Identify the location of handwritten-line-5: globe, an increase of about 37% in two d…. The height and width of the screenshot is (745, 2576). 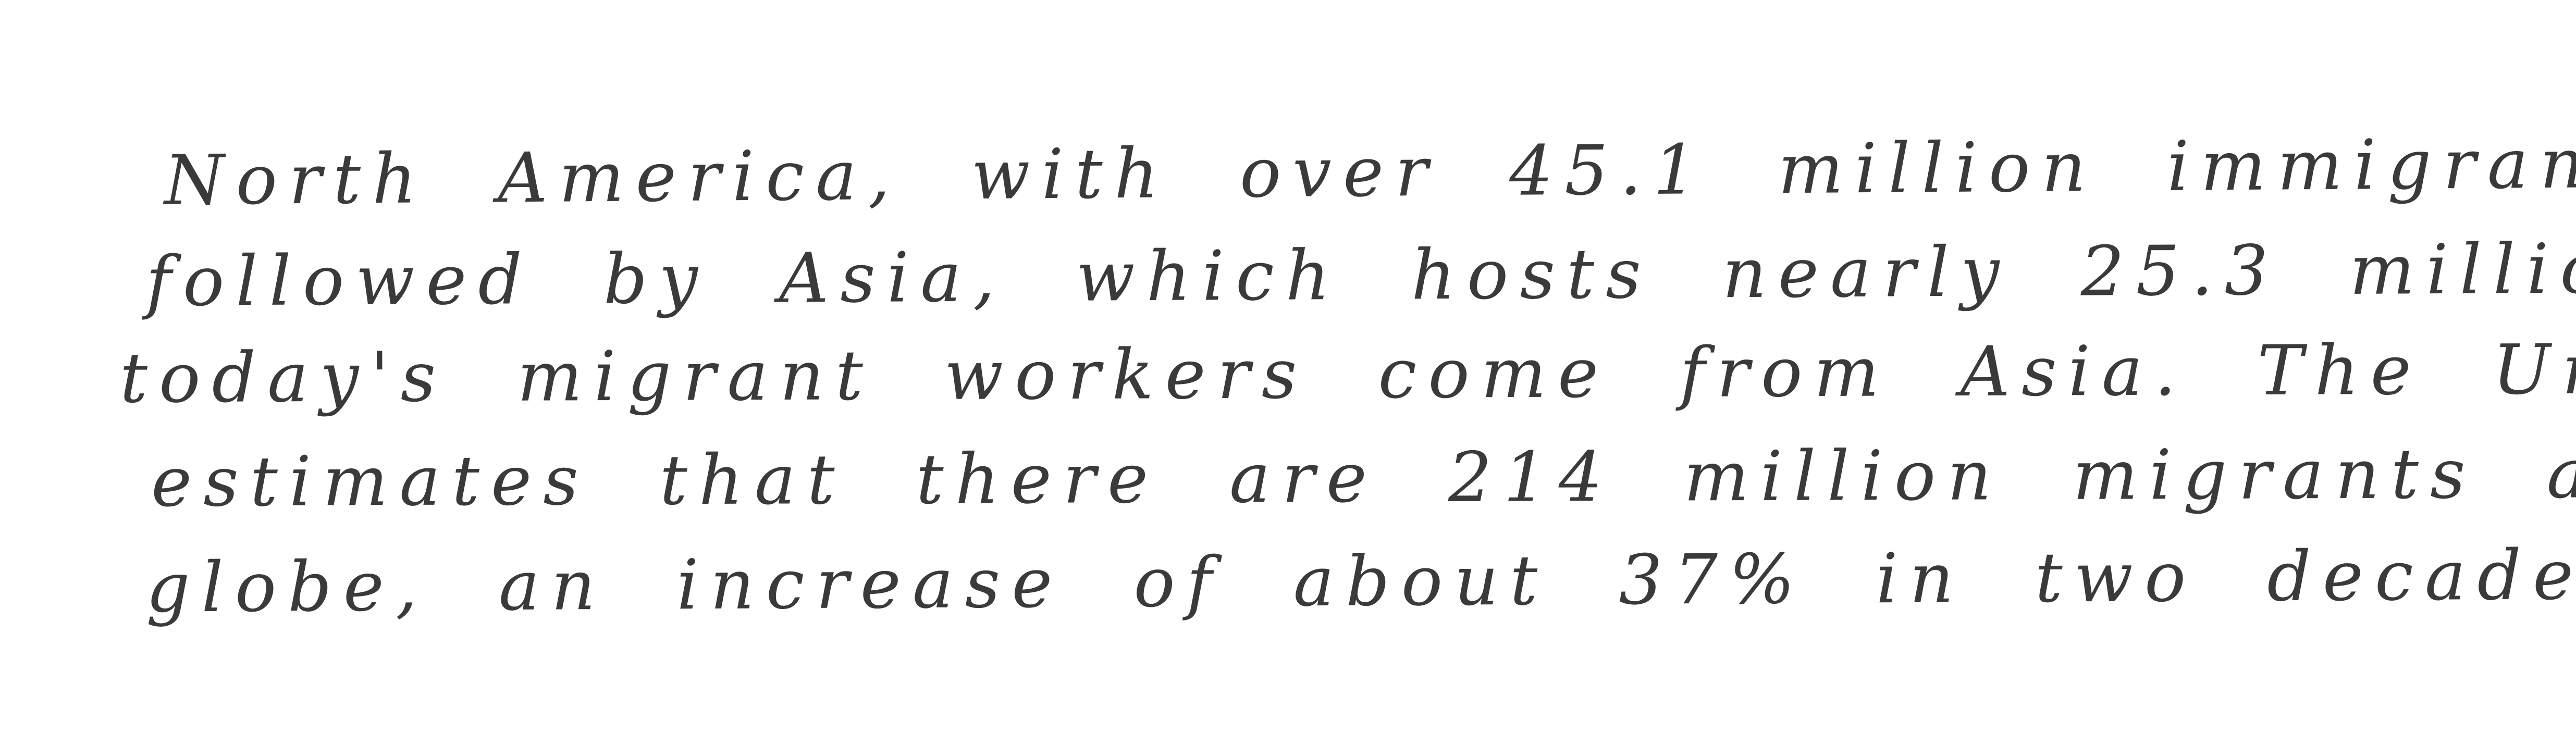
(1360, 581).